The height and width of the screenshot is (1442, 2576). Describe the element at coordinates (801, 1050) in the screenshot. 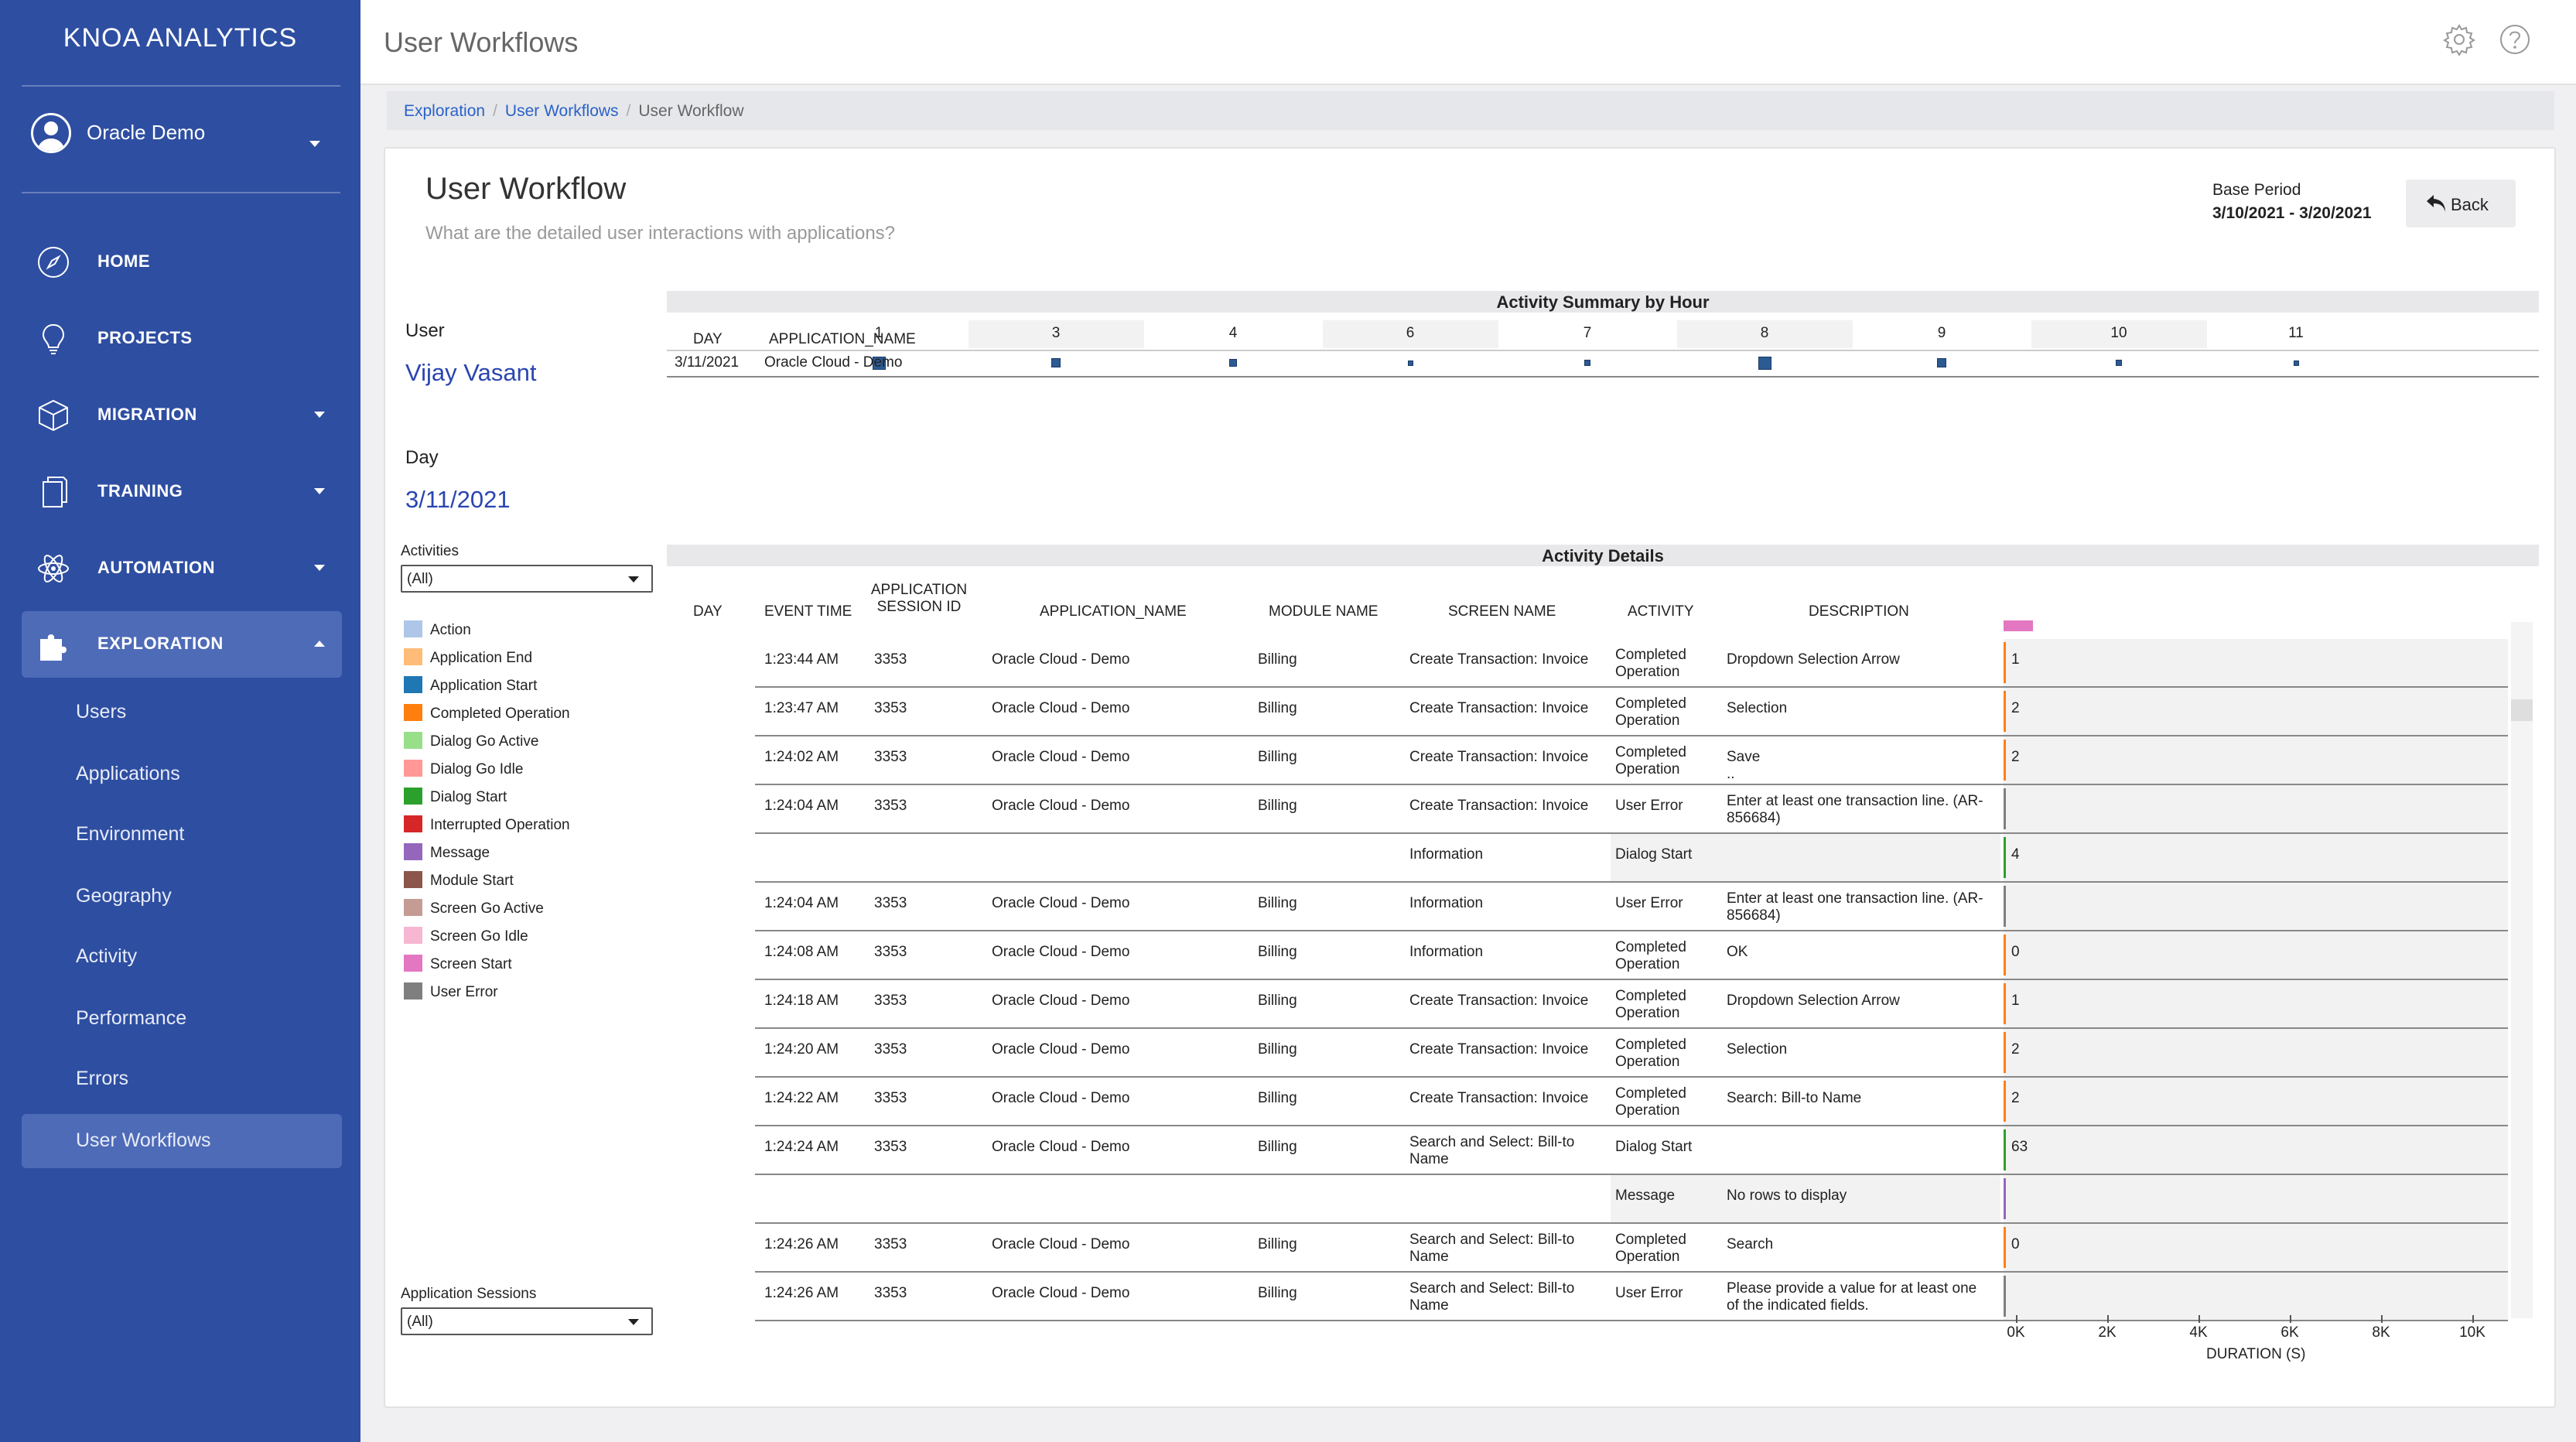

I see `cell-event-time: 1:24:20 AM` at that location.